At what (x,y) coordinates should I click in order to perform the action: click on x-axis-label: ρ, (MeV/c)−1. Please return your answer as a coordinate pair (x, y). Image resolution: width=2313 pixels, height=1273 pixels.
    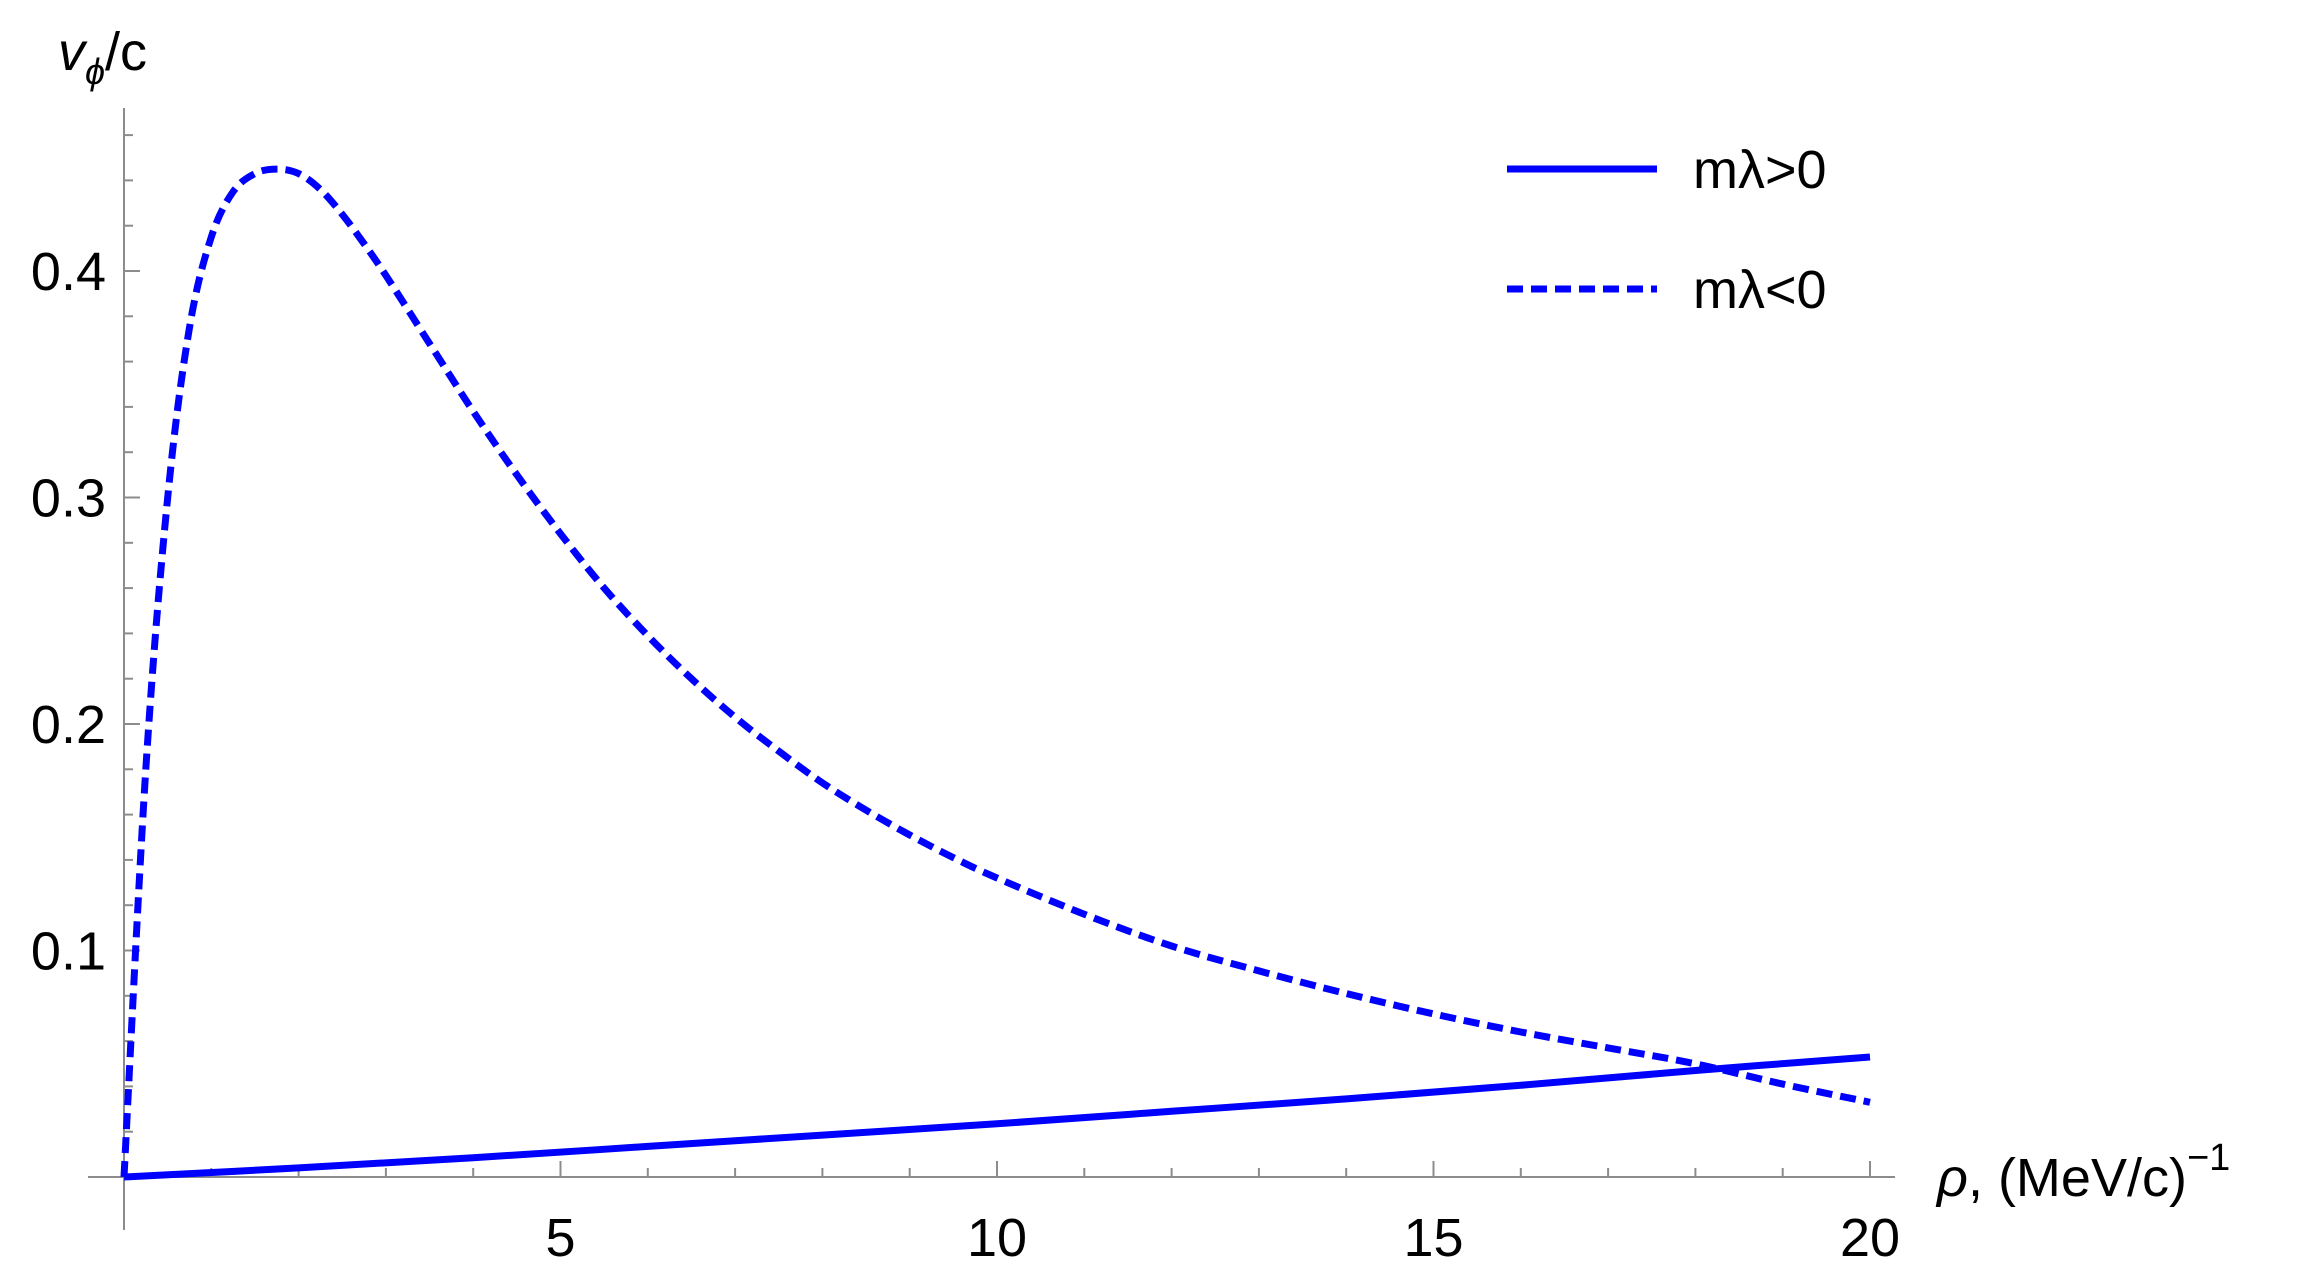
    Looking at the image, I should click on (2082, 1172).